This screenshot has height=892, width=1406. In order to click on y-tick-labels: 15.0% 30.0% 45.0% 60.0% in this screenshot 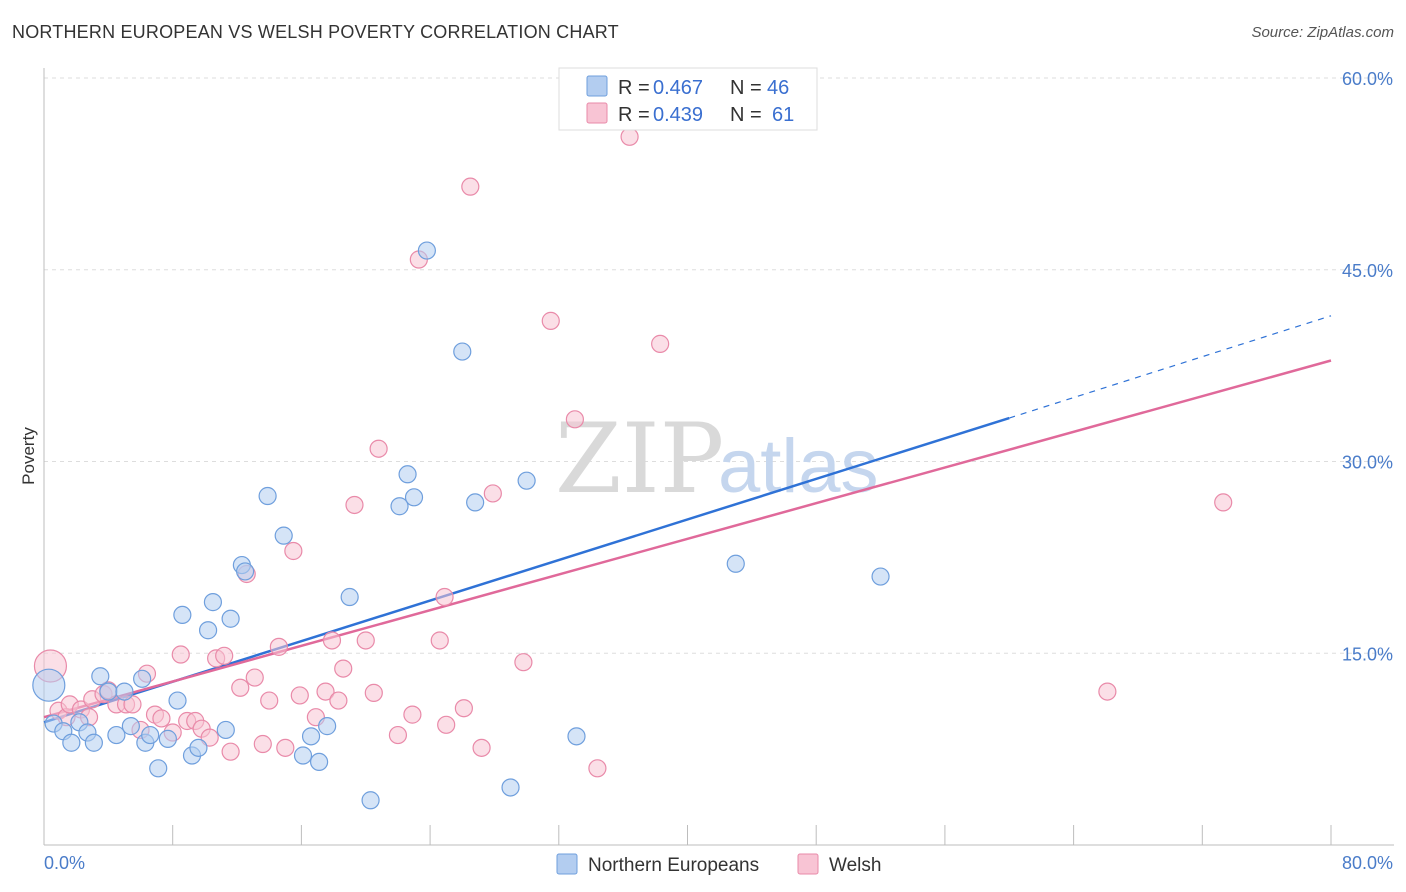, I will do `click(1367, 366)`.